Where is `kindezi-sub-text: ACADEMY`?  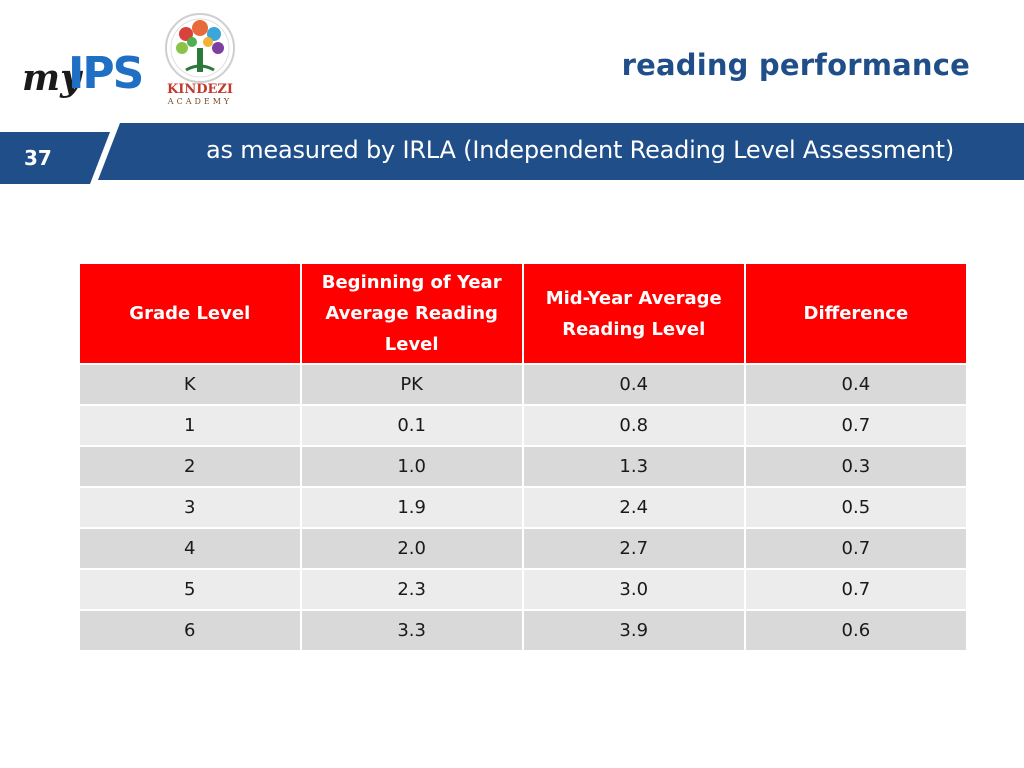 kindezi-sub-text: ACADEMY is located at coordinates (199, 101).